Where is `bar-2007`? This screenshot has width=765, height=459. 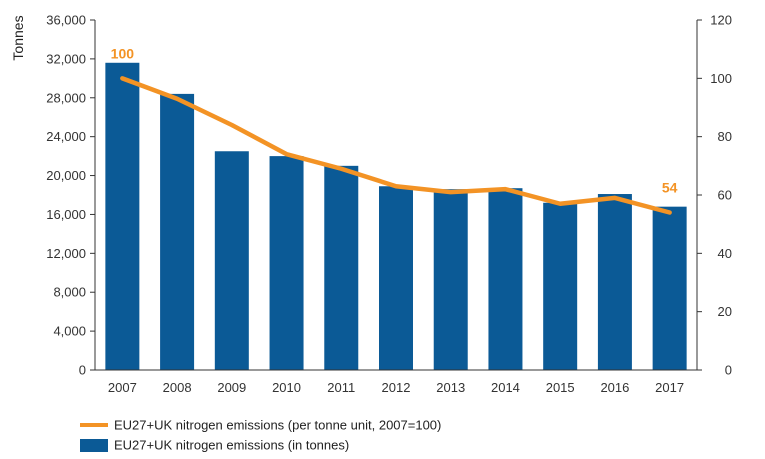
bar-2007 is located at coordinates (122, 216).